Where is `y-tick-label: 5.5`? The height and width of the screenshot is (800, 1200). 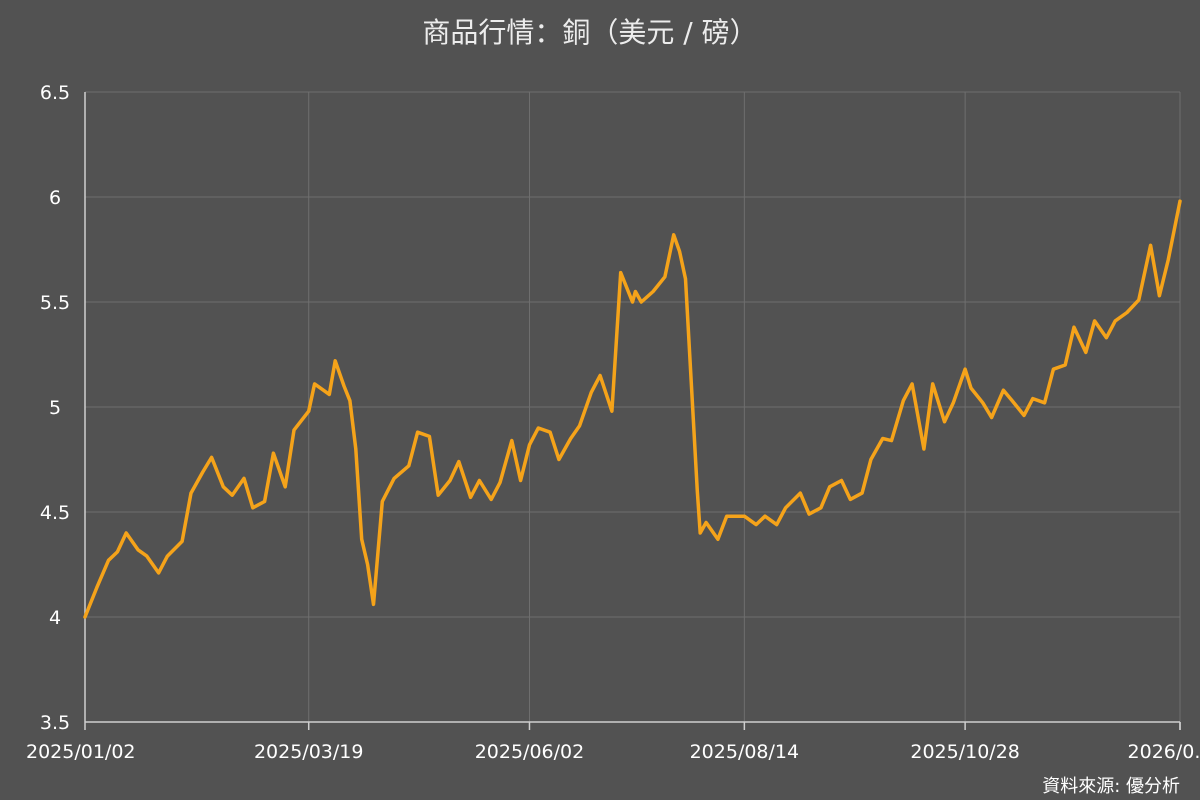 y-tick-label: 5.5 is located at coordinates (55, 303).